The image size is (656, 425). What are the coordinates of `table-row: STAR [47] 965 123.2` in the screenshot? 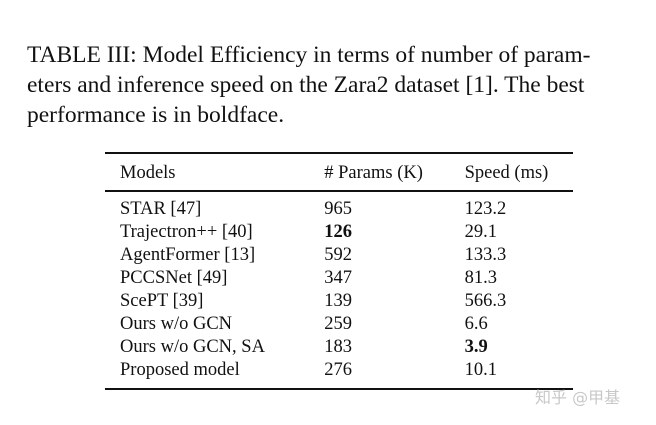 It's located at (339, 209).